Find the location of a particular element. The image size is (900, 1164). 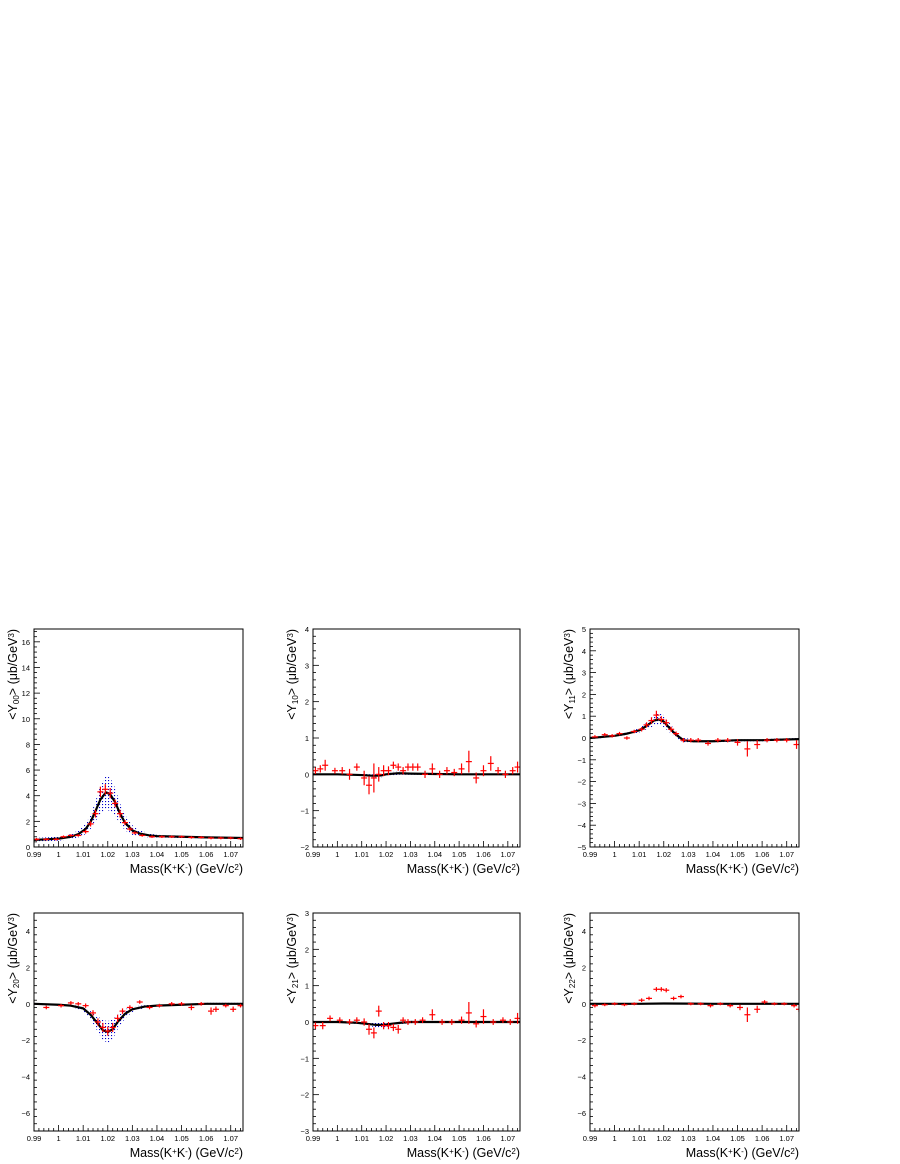

axes-frame is located at coordinates (694, 738).